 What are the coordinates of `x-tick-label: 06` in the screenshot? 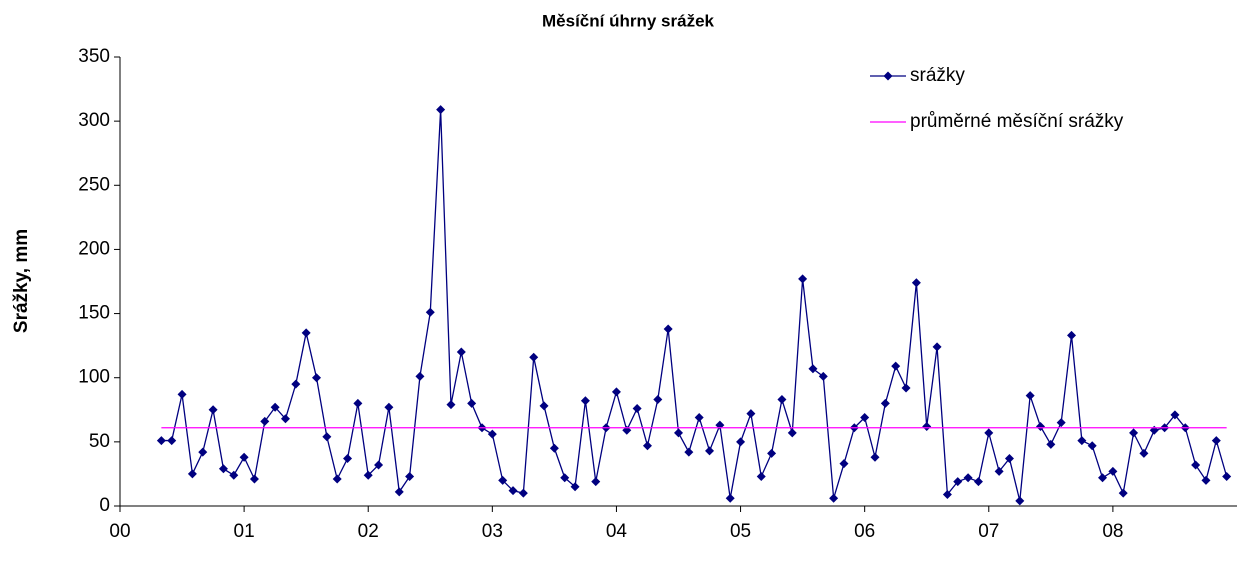 It's located at (864, 531).